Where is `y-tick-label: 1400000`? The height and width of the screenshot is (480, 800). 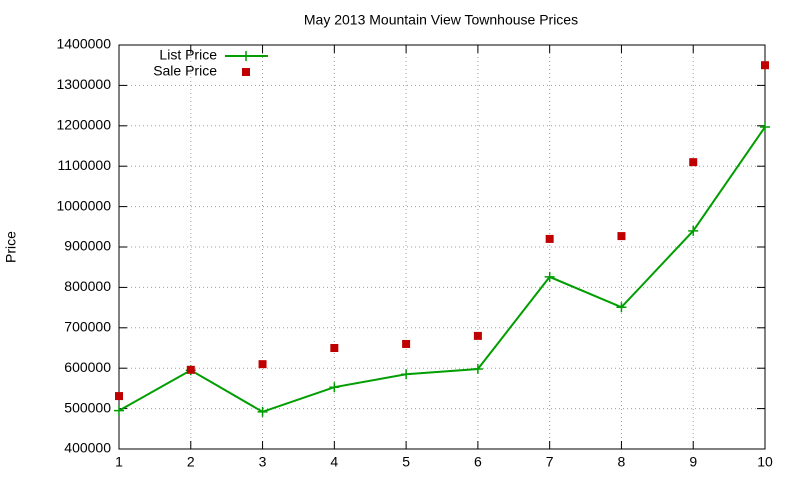 y-tick-label: 1400000 is located at coordinates (83, 44).